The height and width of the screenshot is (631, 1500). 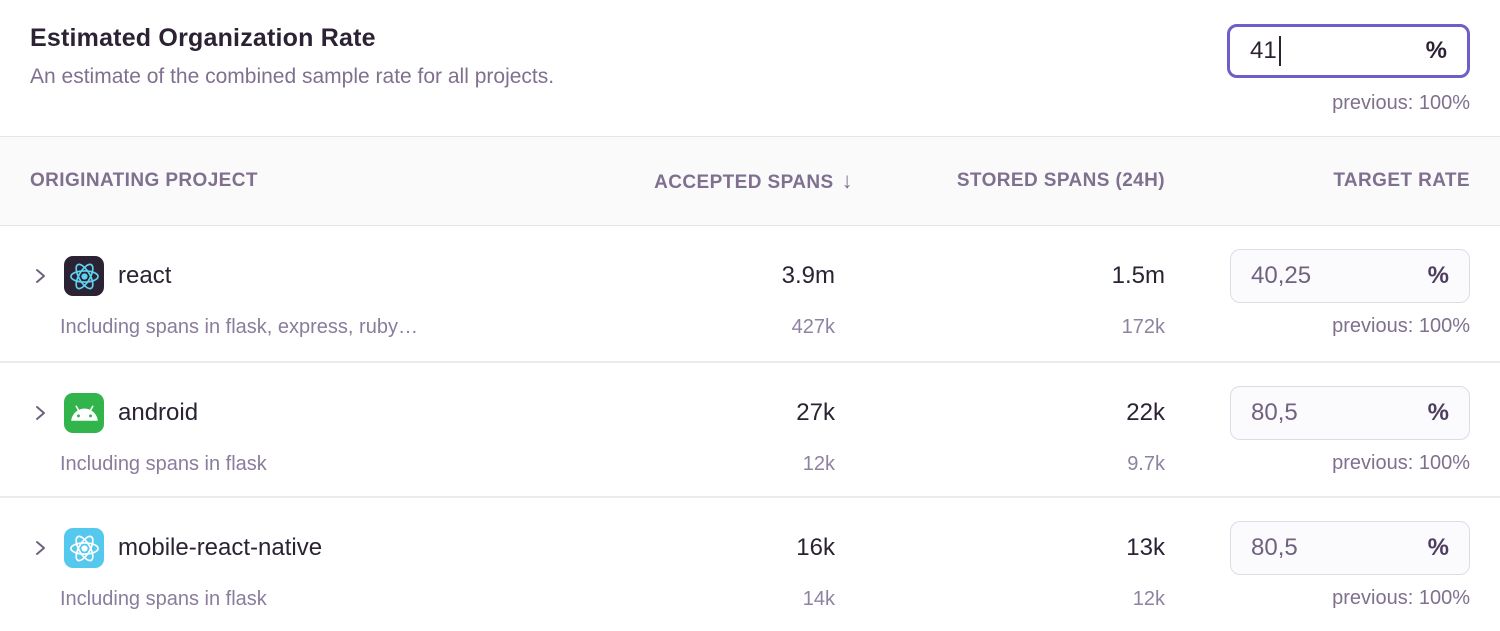 I want to click on project-name: react, so click(x=145, y=275).